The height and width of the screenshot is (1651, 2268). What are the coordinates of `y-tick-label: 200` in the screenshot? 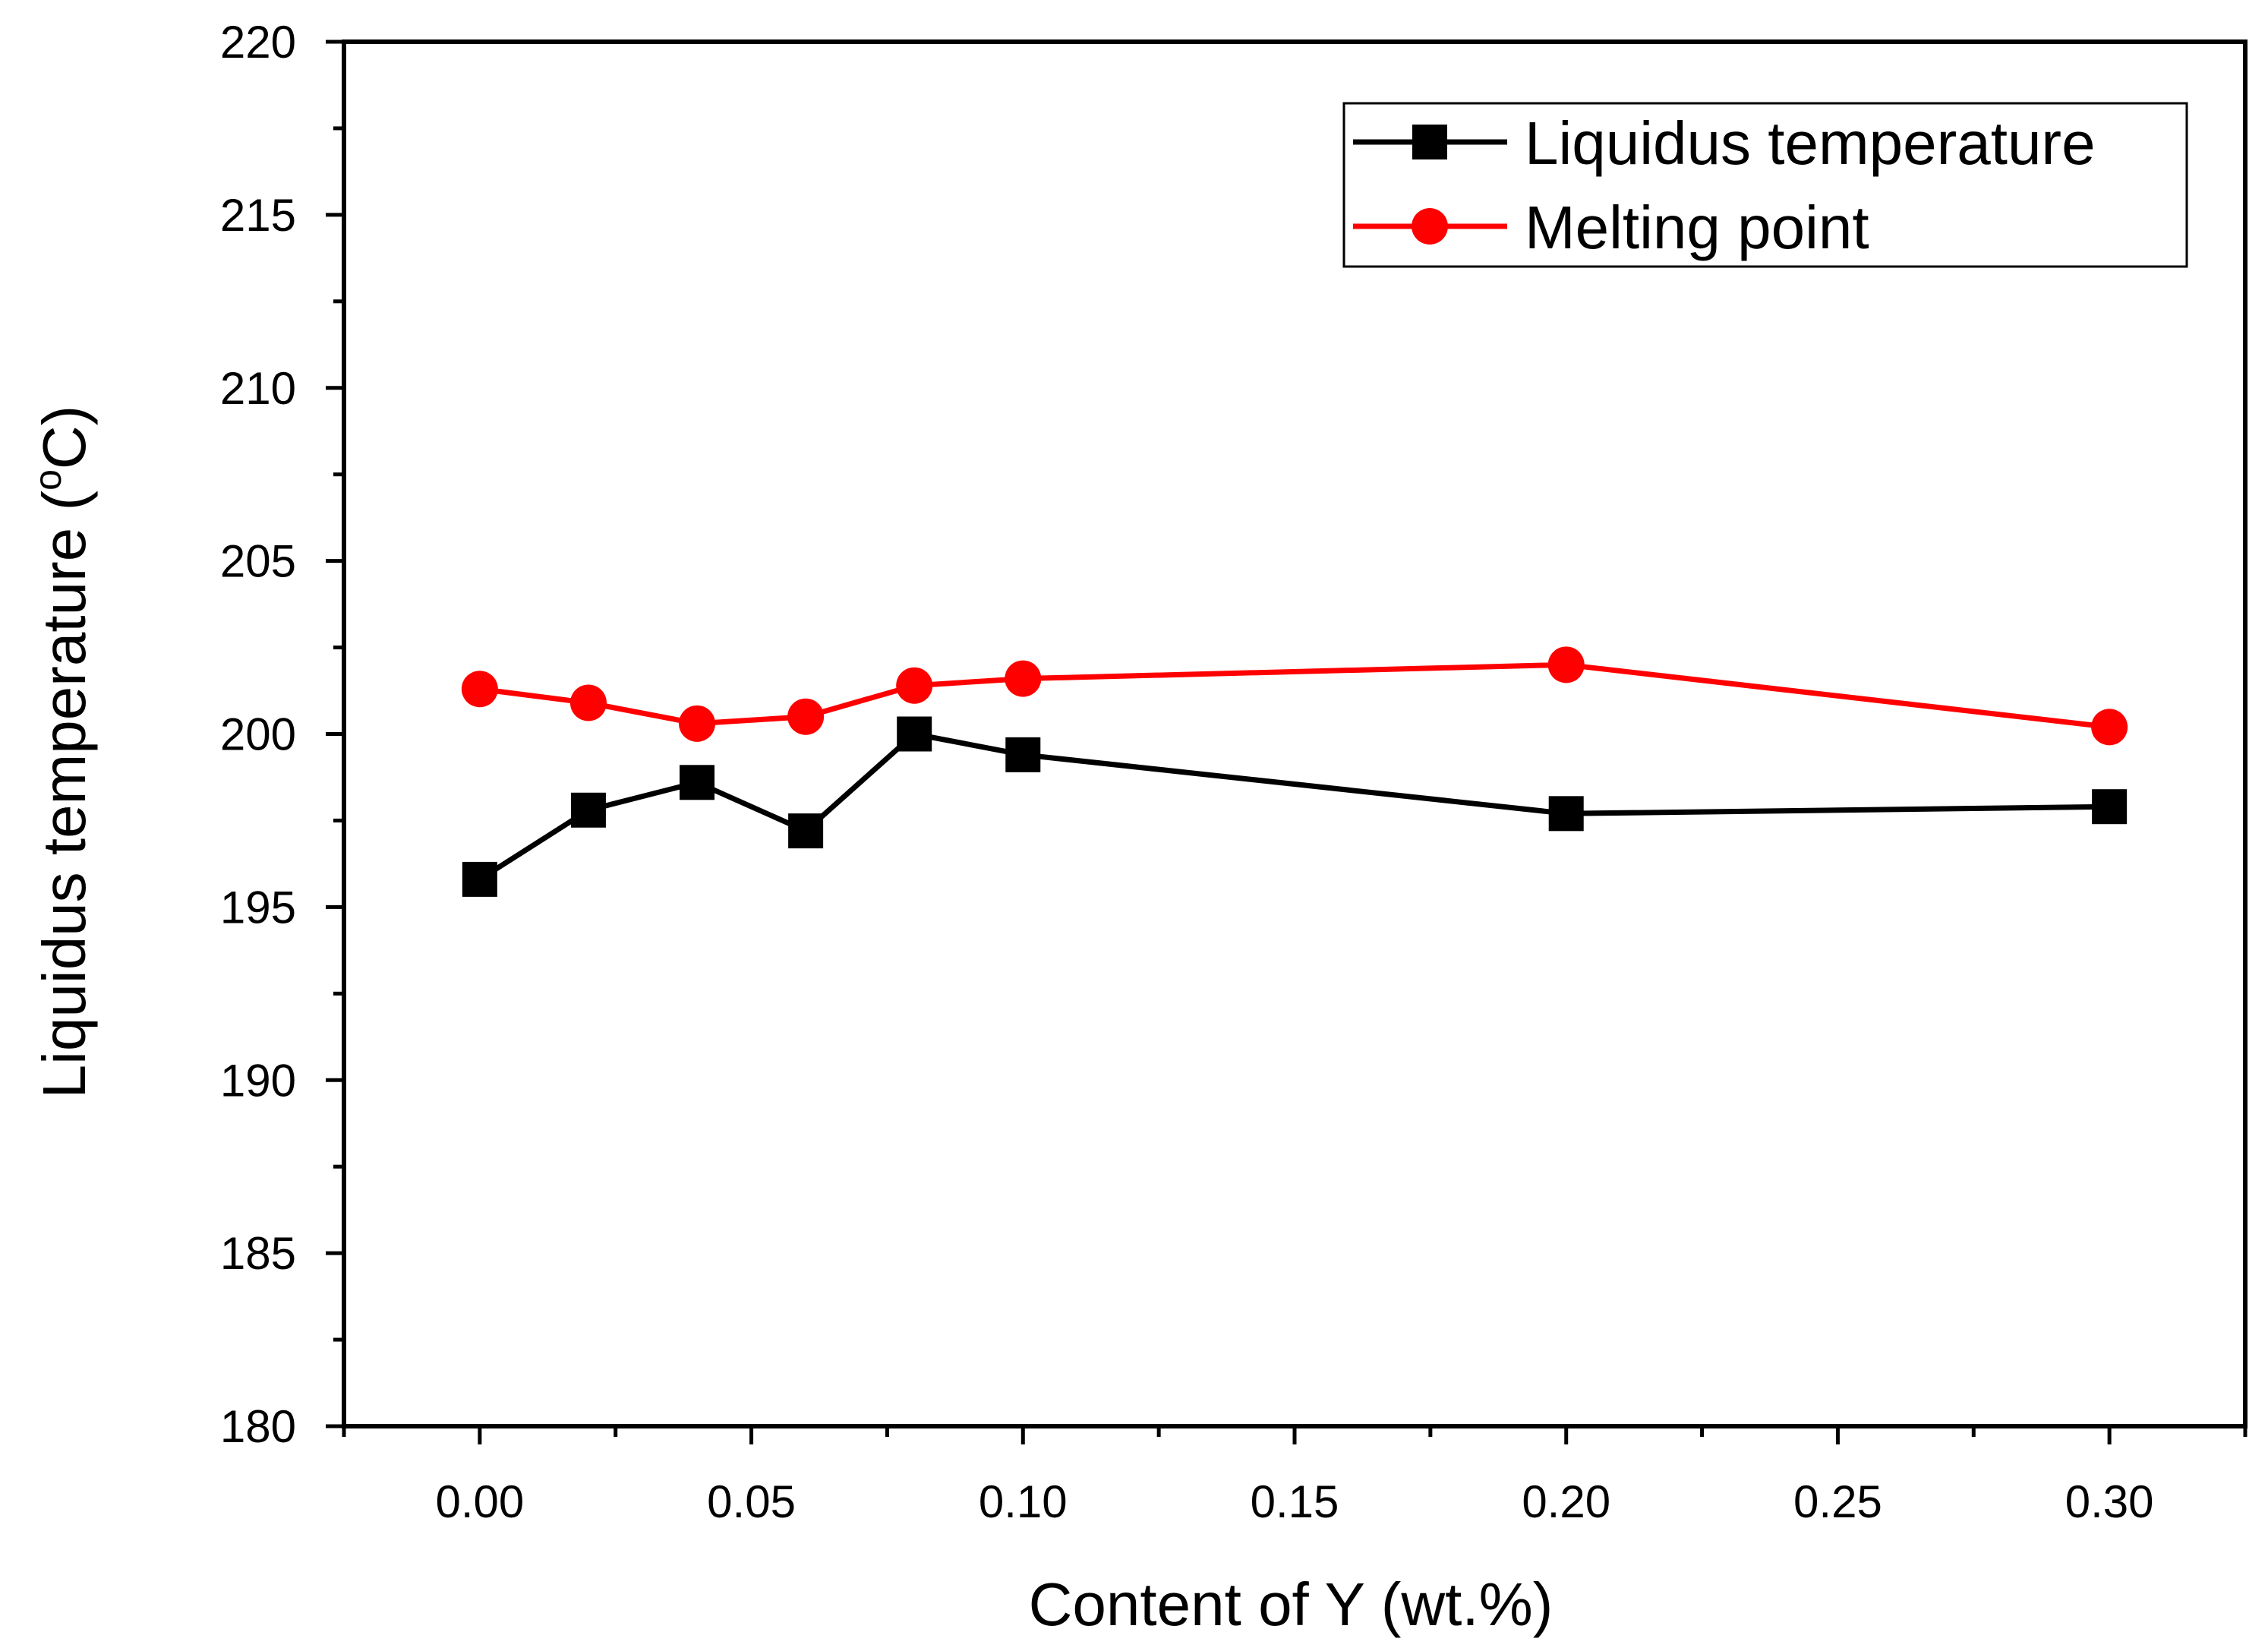 It's located at (258, 734).